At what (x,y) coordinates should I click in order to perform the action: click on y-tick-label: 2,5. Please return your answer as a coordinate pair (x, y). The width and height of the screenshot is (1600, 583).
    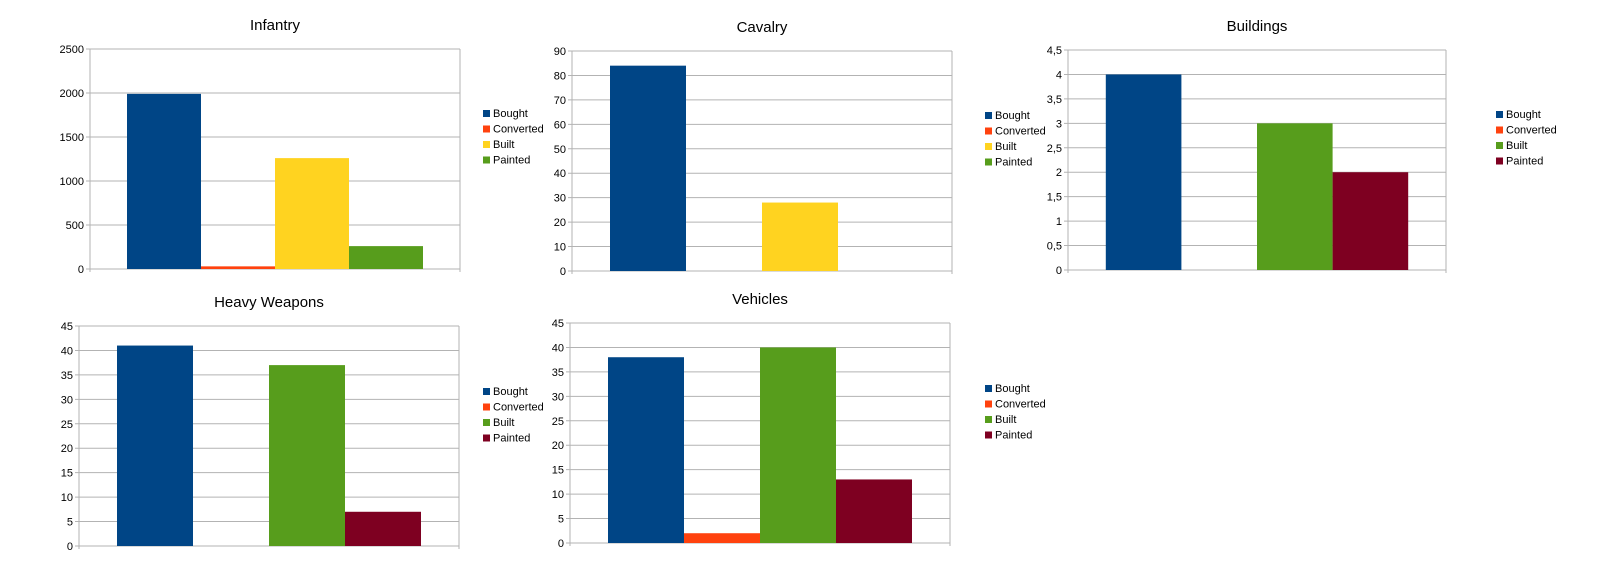
    Looking at the image, I should click on (1054, 149).